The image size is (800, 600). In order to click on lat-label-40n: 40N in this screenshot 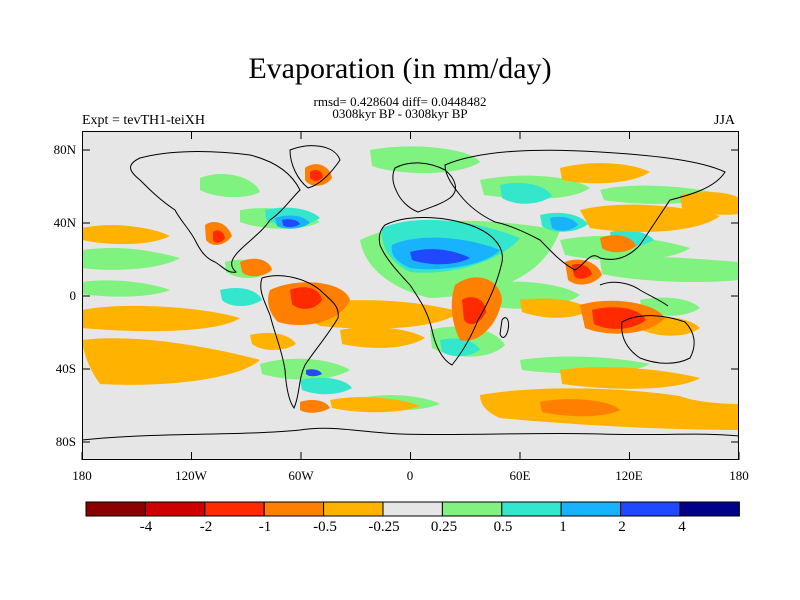, I will do `click(64, 222)`.